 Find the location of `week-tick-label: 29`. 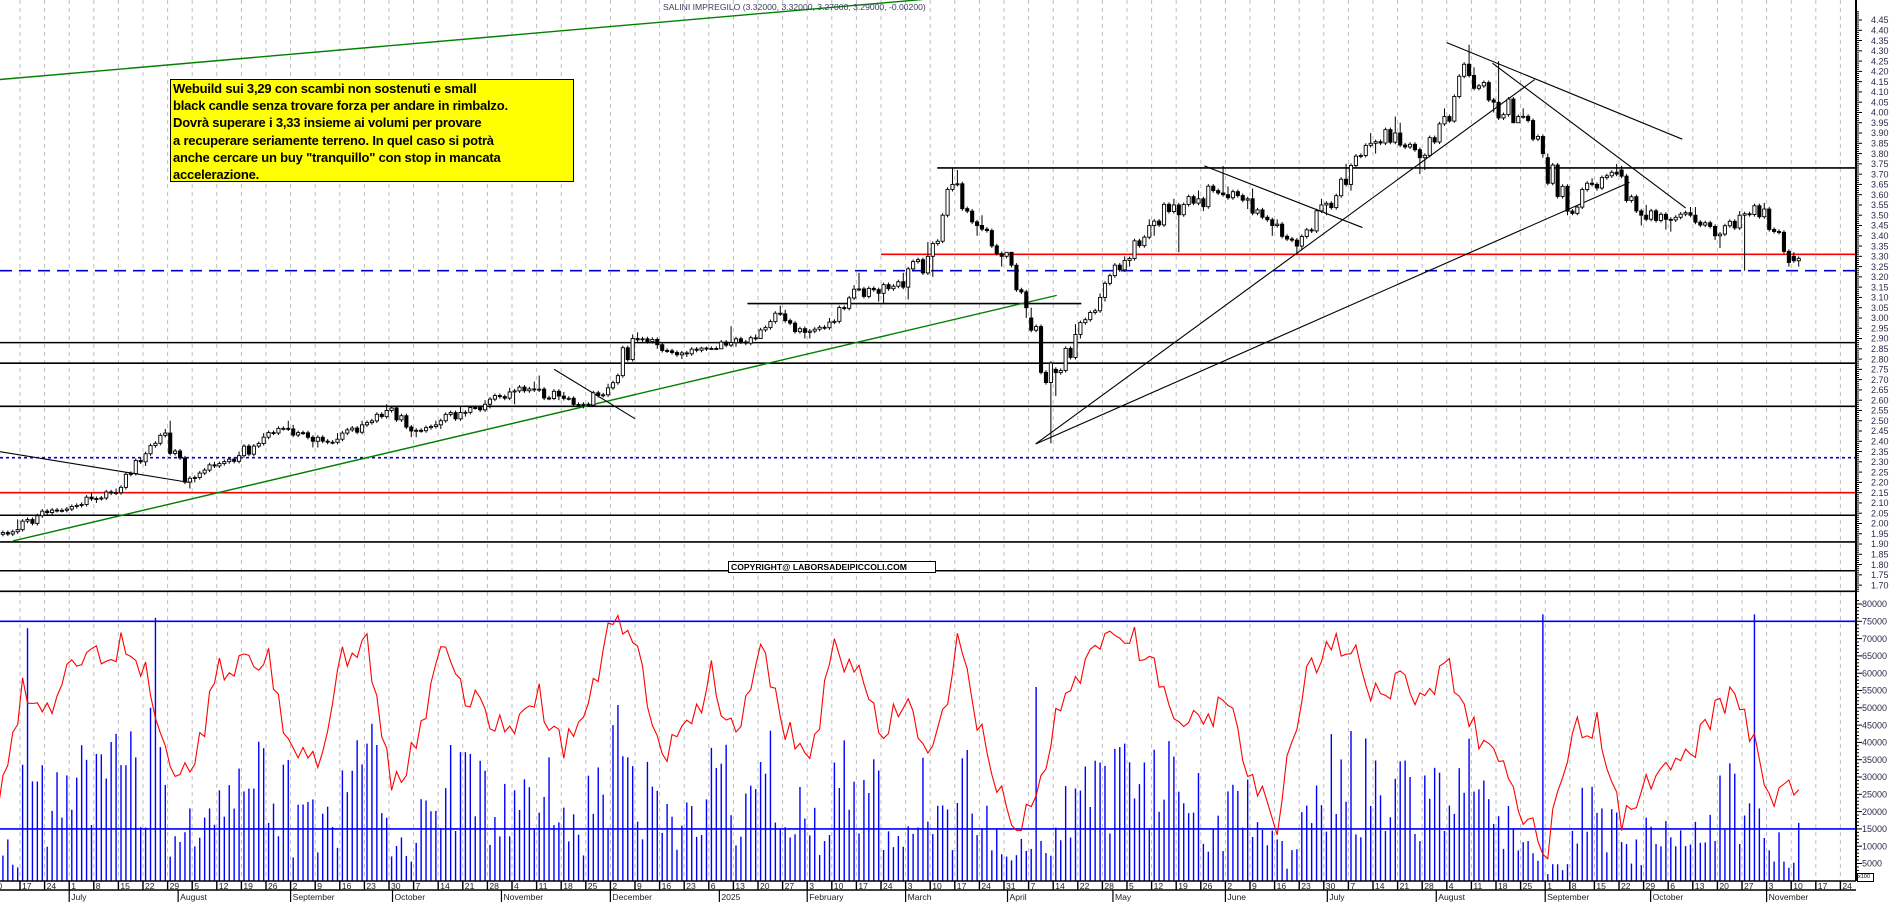

week-tick-label: 29 is located at coordinates (1651, 886).